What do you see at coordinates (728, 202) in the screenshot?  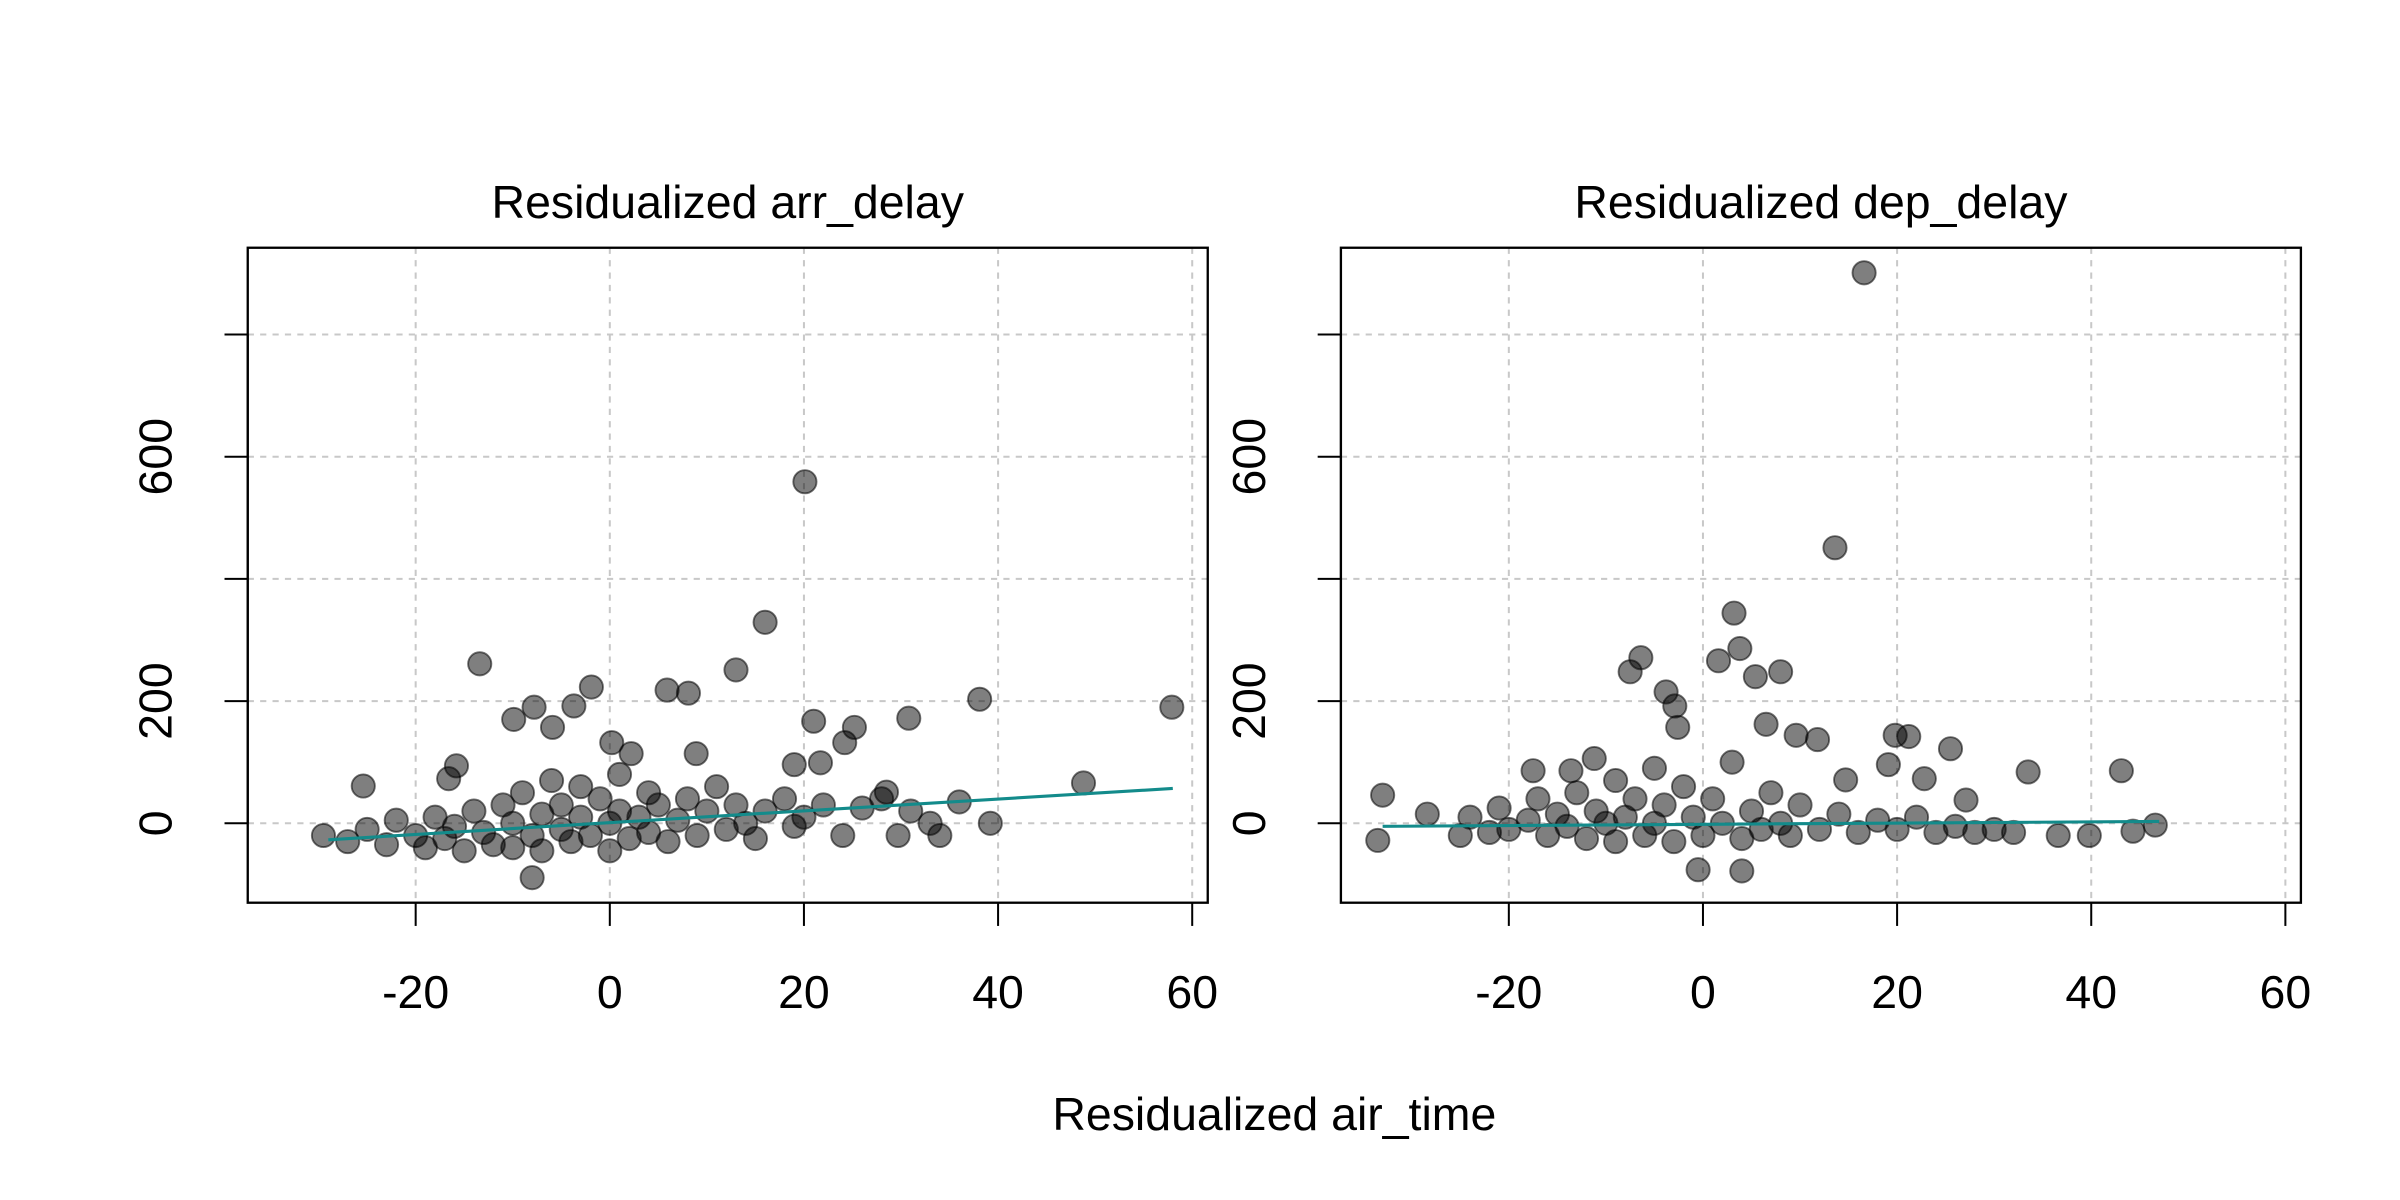 I see `chart-title: Residualized arr_delay` at bounding box center [728, 202].